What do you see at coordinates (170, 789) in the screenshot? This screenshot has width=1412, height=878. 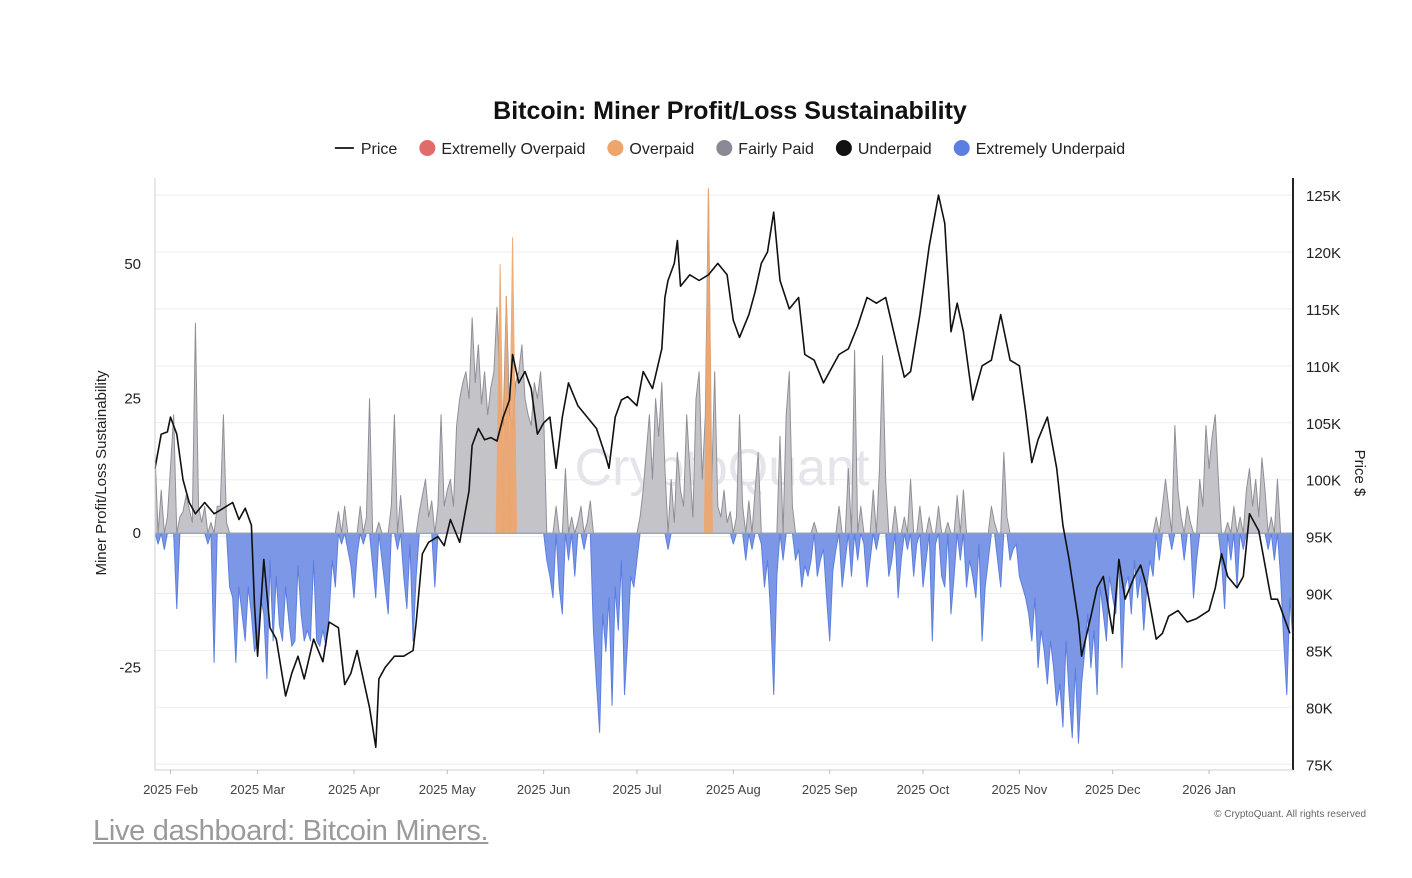 I see `x-tick-label: 2025 Feb` at bounding box center [170, 789].